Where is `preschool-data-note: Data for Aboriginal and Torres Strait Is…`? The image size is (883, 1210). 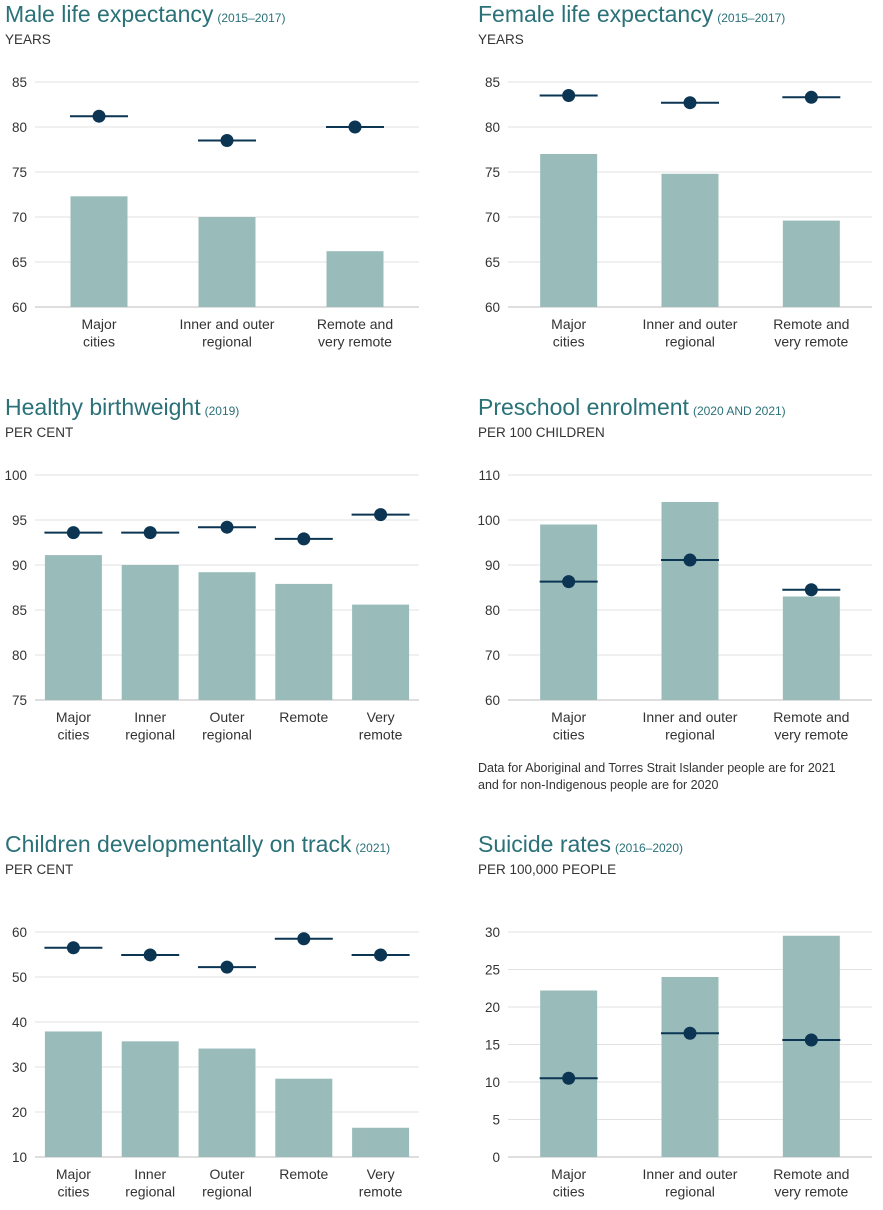 preschool-data-note: Data for Aboriginal and Torres Strait Is… is located at coordinates (678, 777).